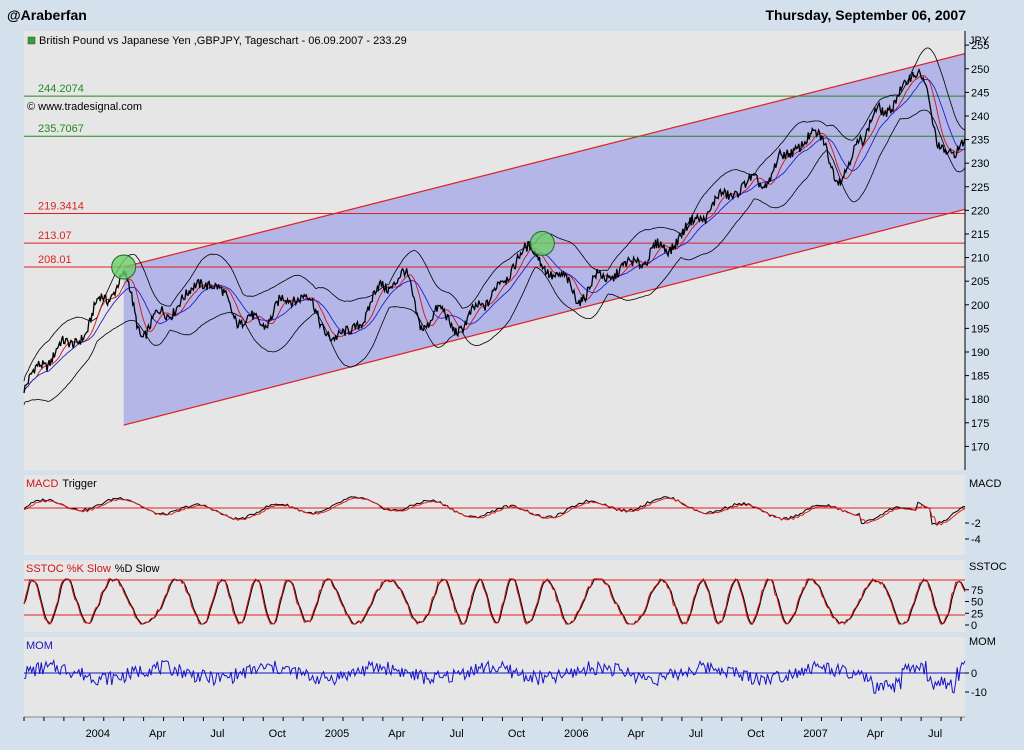 This screenshot has width=1024, height=750. I want to click on x-tick-label-3: Oct, so click(277, 734).